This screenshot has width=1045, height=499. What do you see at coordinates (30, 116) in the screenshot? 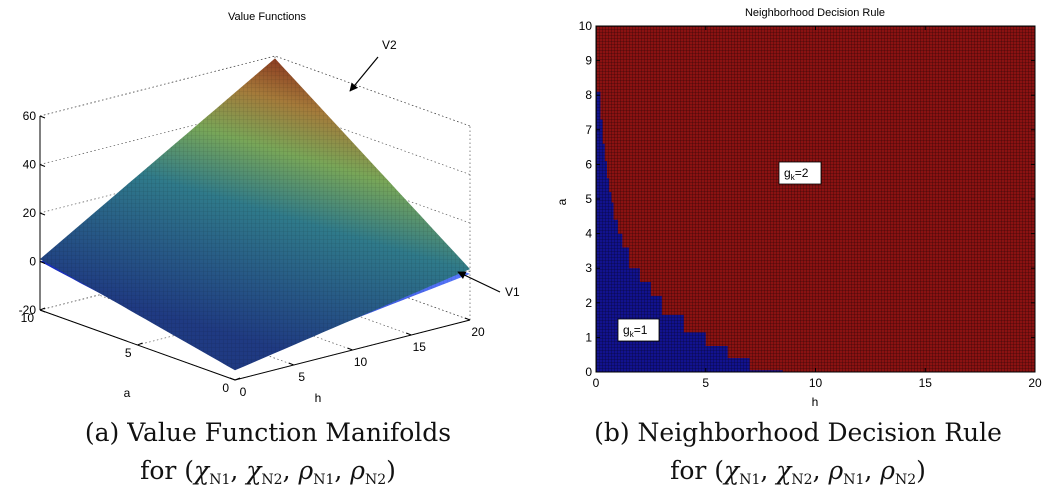
I see `z-tick-label: 60` at bounding box center [30, 116].